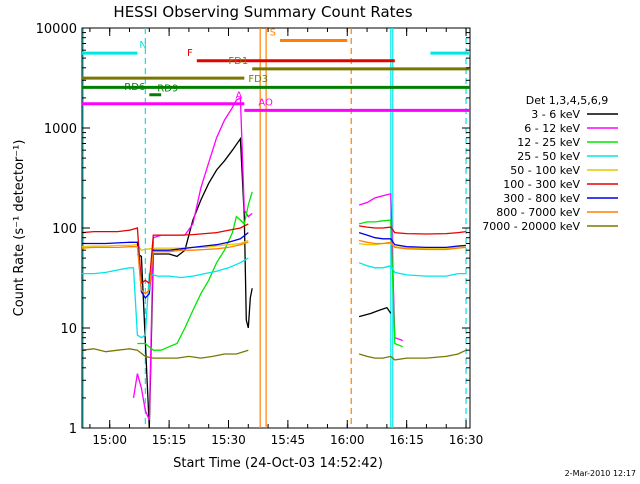 This screenshot has height=484, width=640. I want to click on x-tick-label: 16:15, so click(406, 440).